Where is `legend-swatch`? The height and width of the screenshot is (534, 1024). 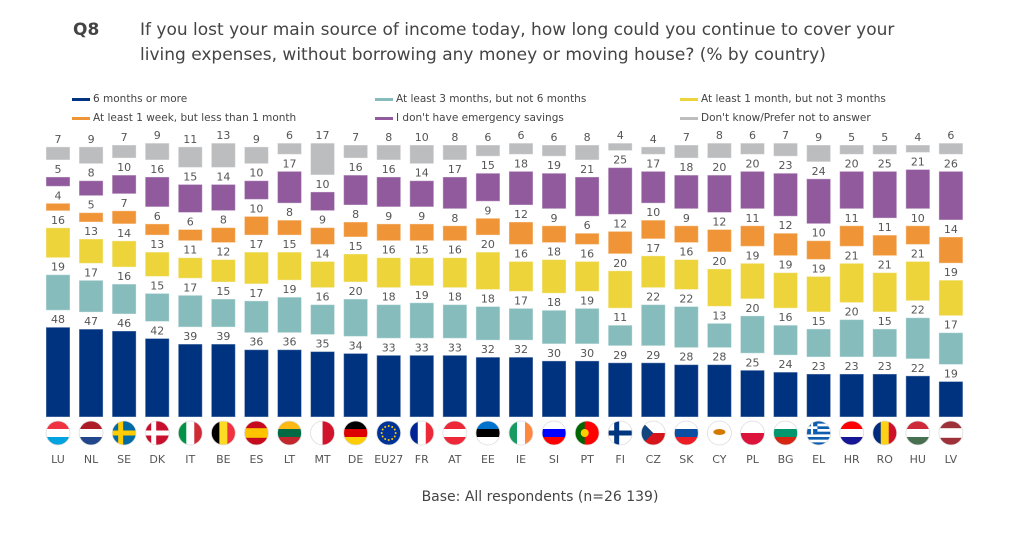
legend-swatch is located at coordinates (689, 99).